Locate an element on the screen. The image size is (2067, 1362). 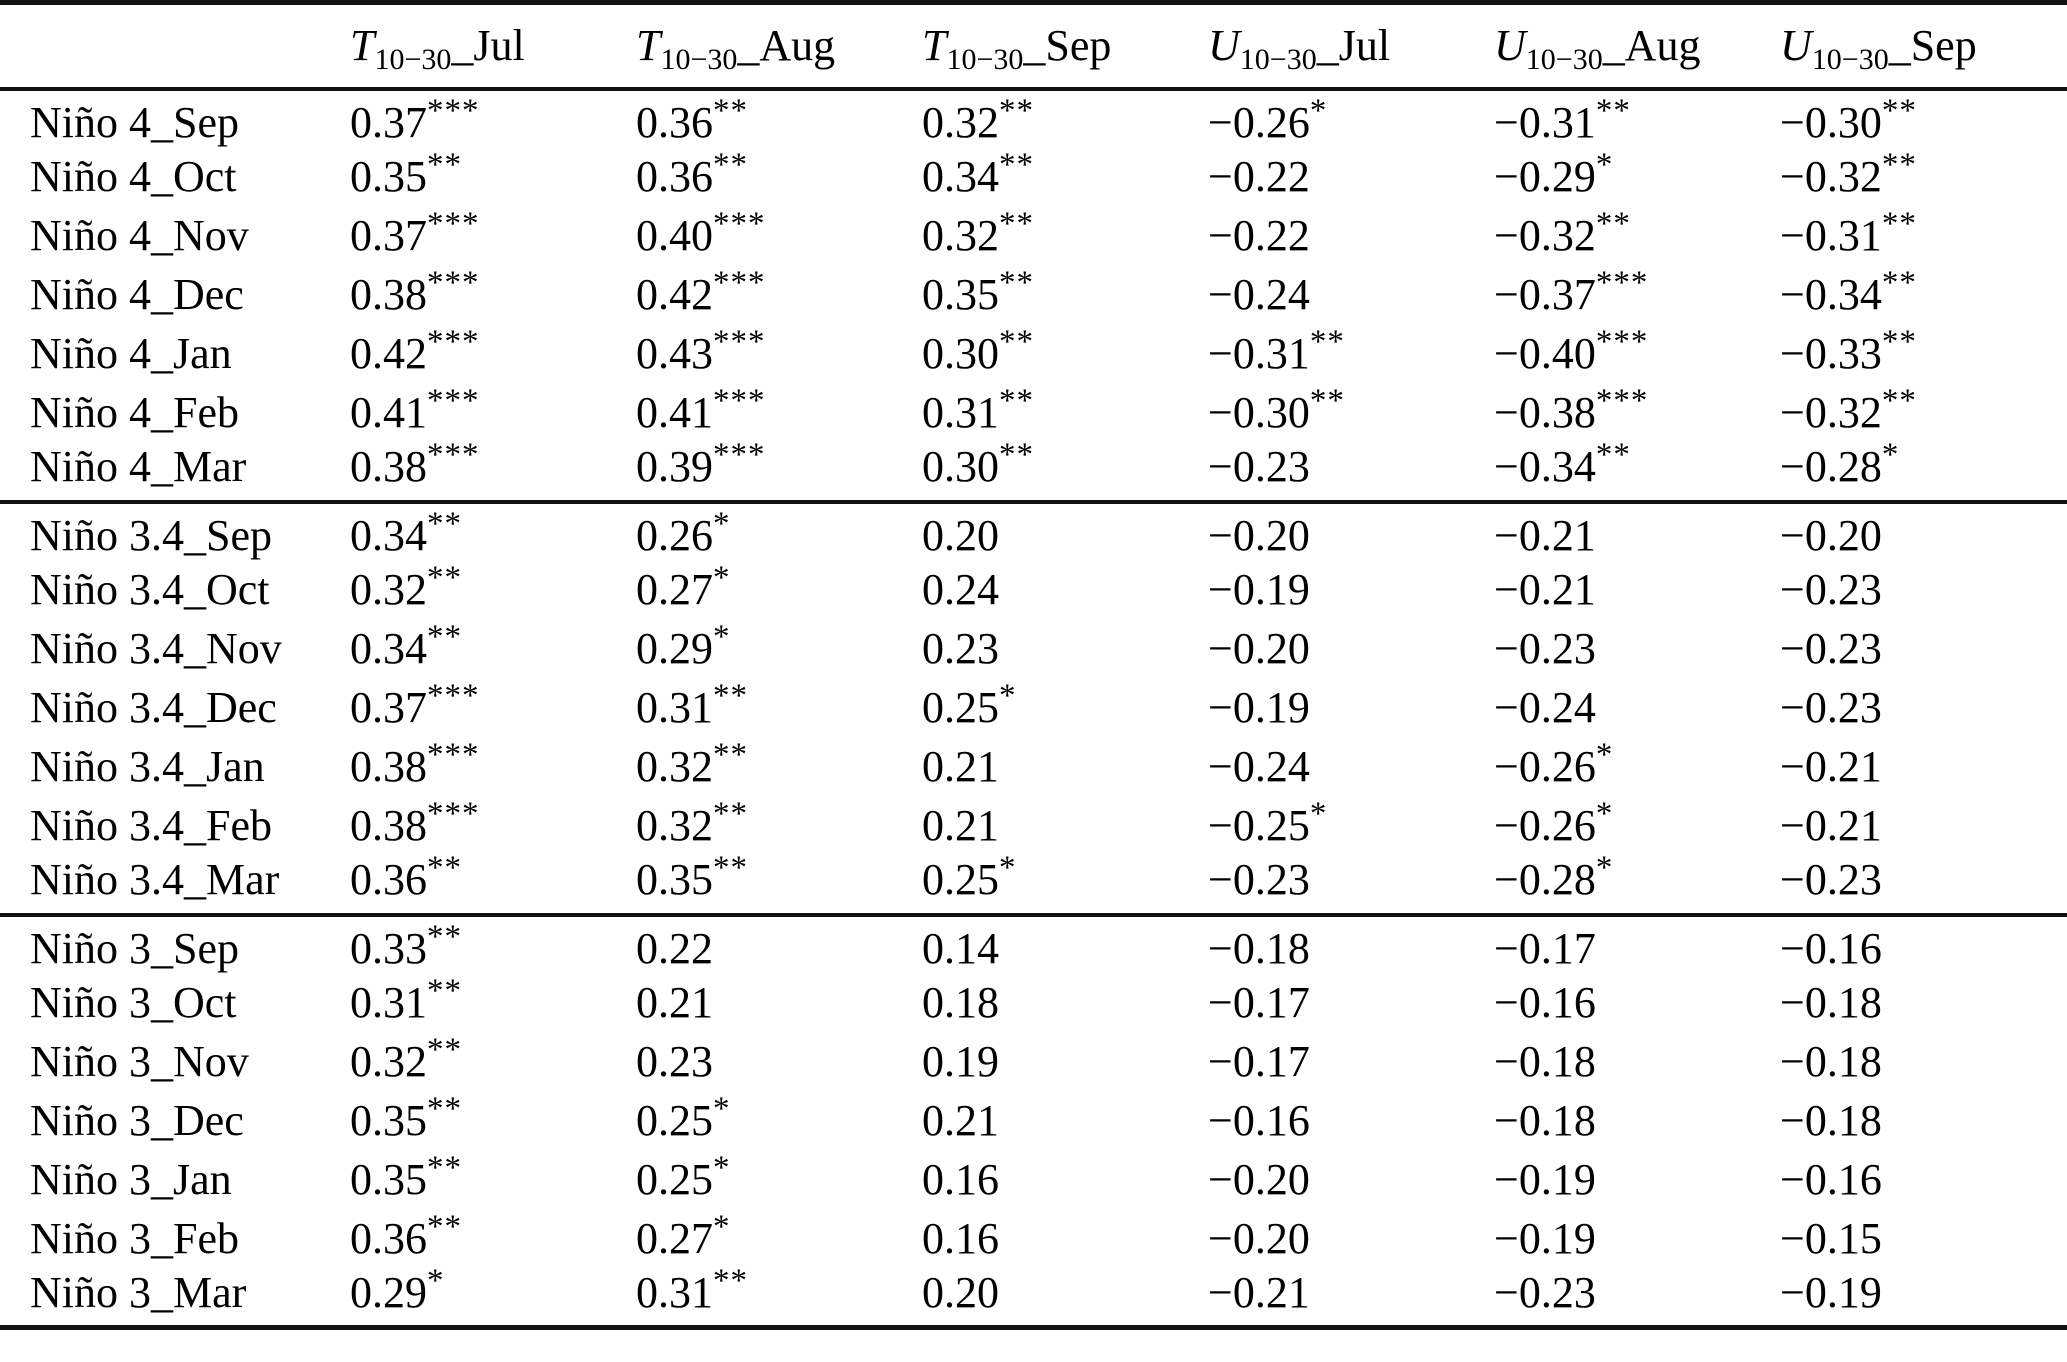
correlation-value: 0.34 is located at coordinates (388, 535).